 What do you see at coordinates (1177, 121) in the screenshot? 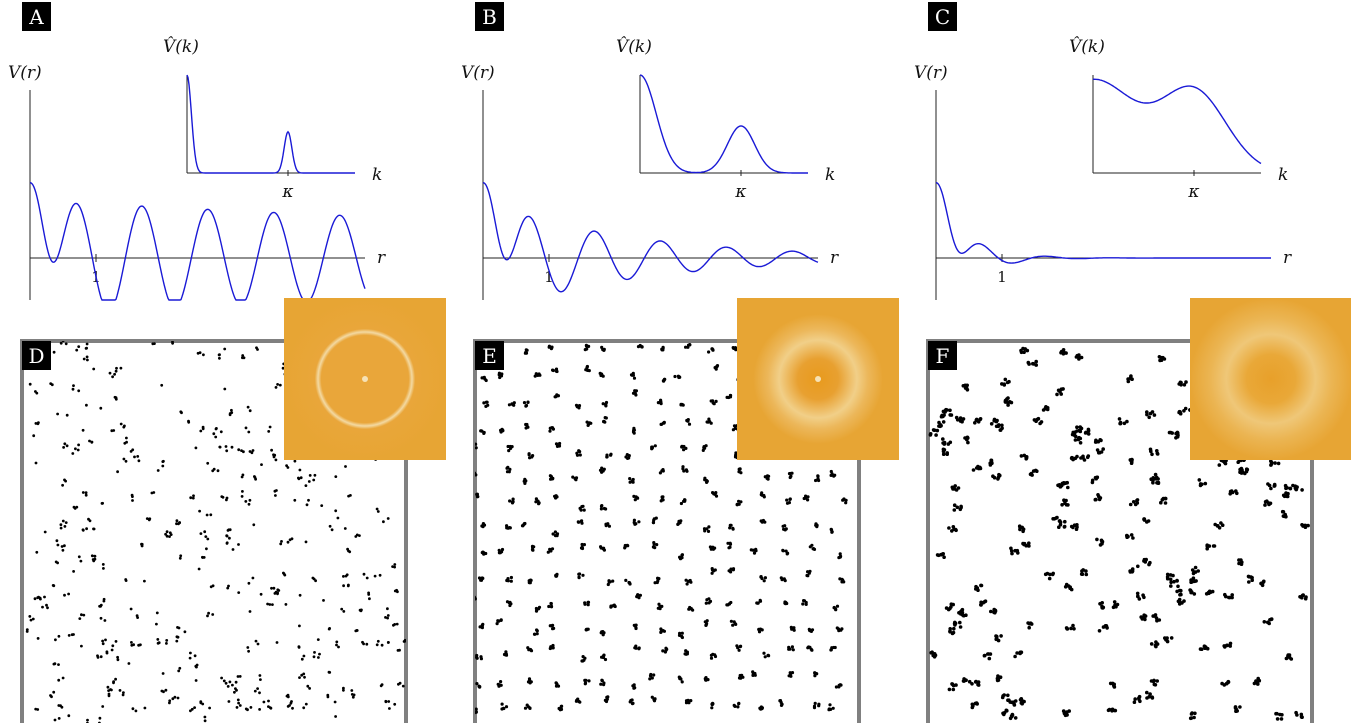
I see `fourier-curve` at bounding box center [1177, 121].